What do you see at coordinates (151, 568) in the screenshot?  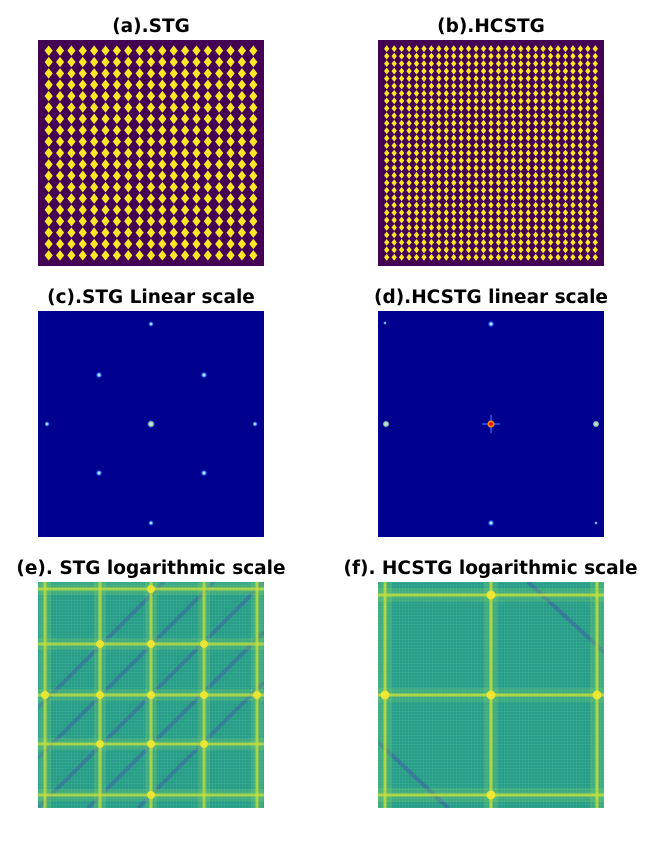 I see `panel-e-title: (e). STG logarithmic scale` at bounding box center [151, 568].